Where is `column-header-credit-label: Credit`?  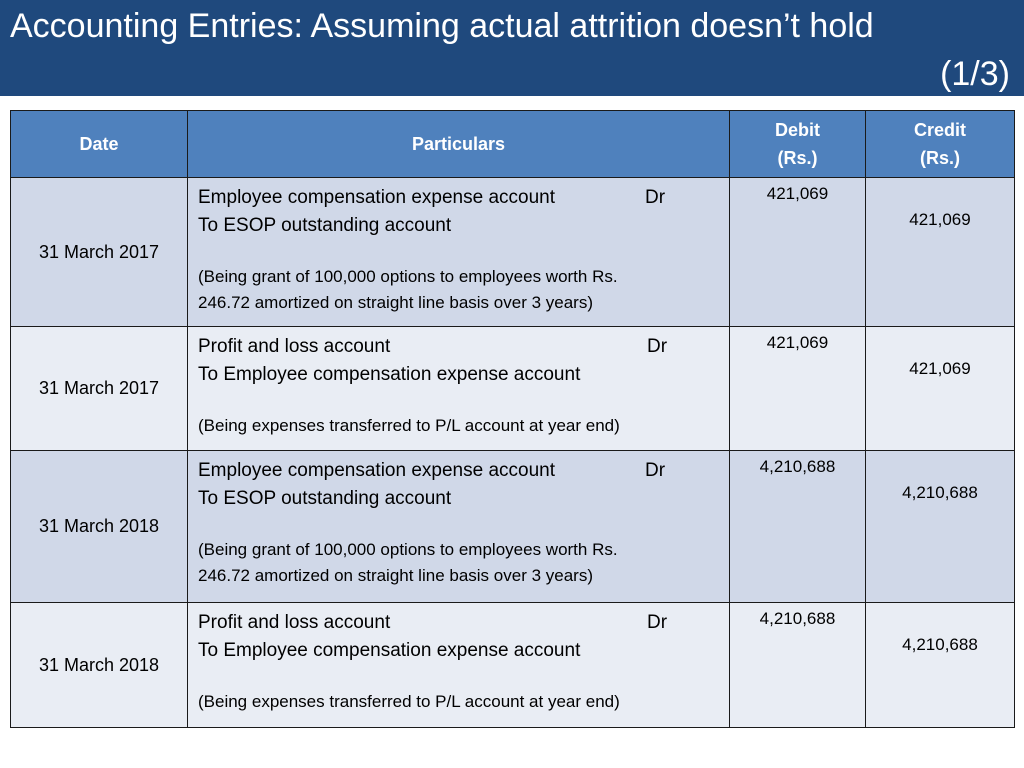 column-header-credit-label: Credit is located at coordinates (939, 130).